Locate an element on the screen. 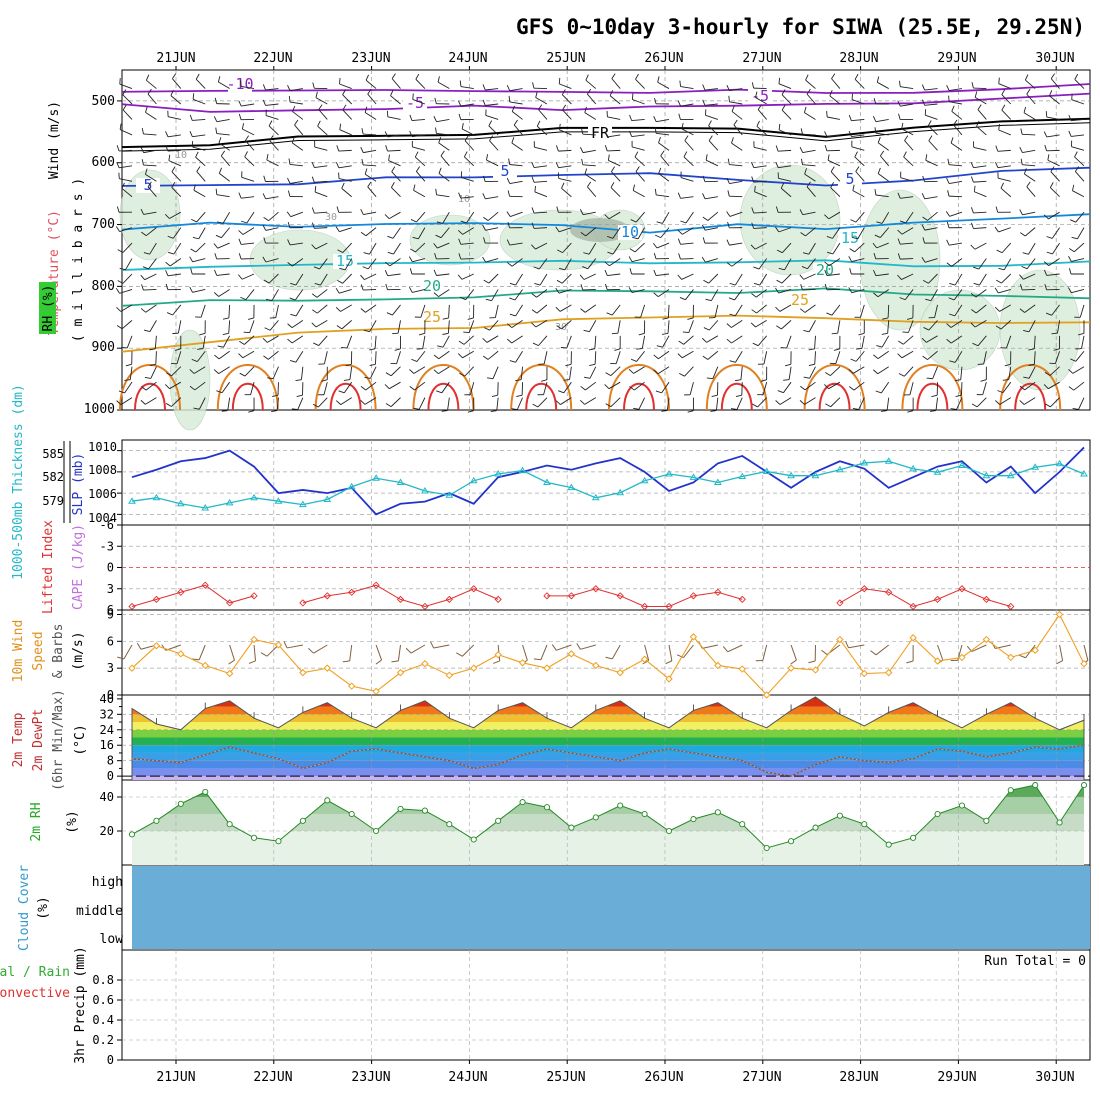 This screenshot has height=1100, width=1100. ytick-label: 500 is located at coordinates (103, 101).